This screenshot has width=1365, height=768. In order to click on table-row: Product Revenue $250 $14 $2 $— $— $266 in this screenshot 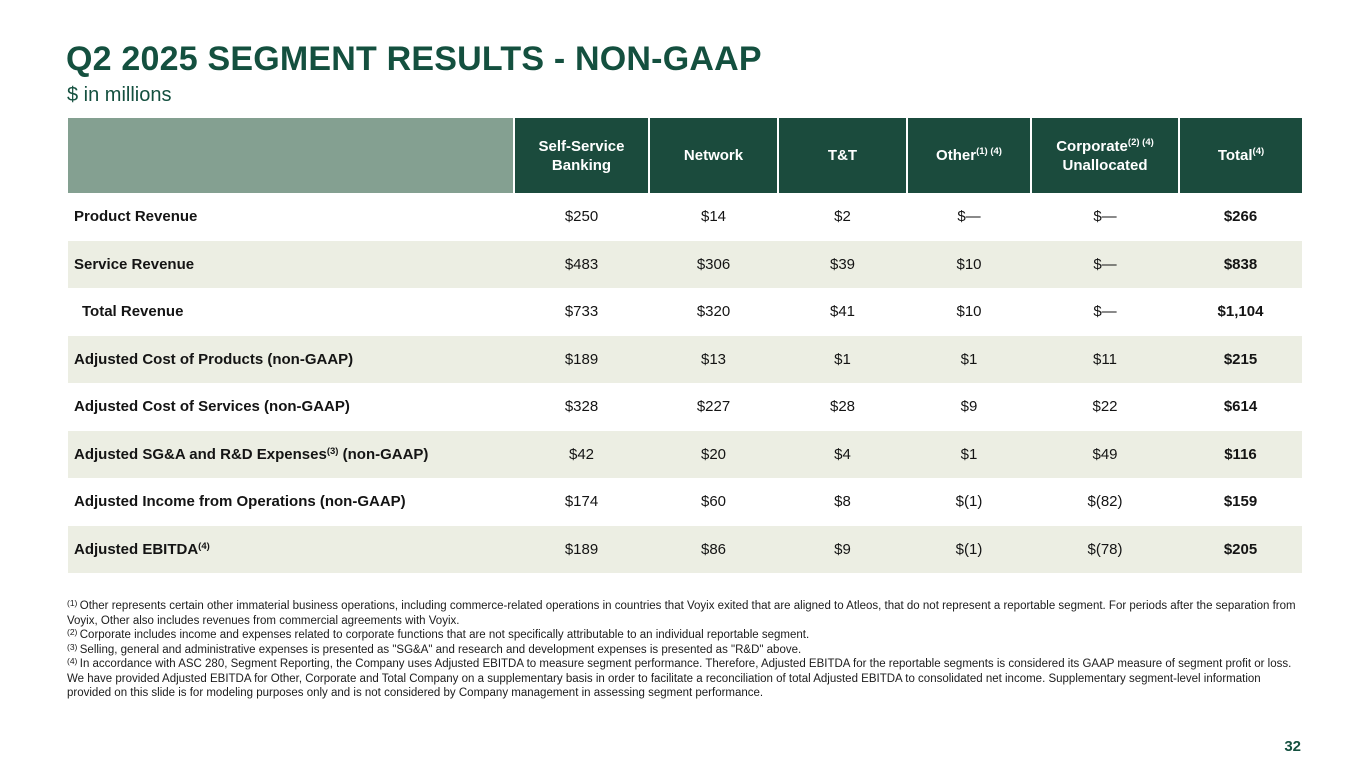, I will do `click(685, 217)`.